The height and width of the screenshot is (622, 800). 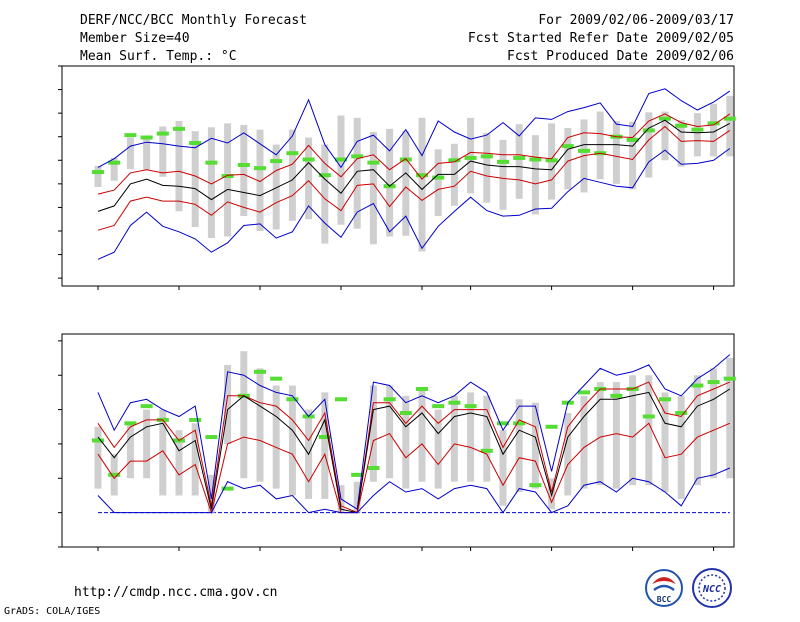 What do you see at coordinates (636, 20) in the screenshot?
I see `forecast-period: For 2009/02/06-2009/03/17` at bounding box center [636, 20].